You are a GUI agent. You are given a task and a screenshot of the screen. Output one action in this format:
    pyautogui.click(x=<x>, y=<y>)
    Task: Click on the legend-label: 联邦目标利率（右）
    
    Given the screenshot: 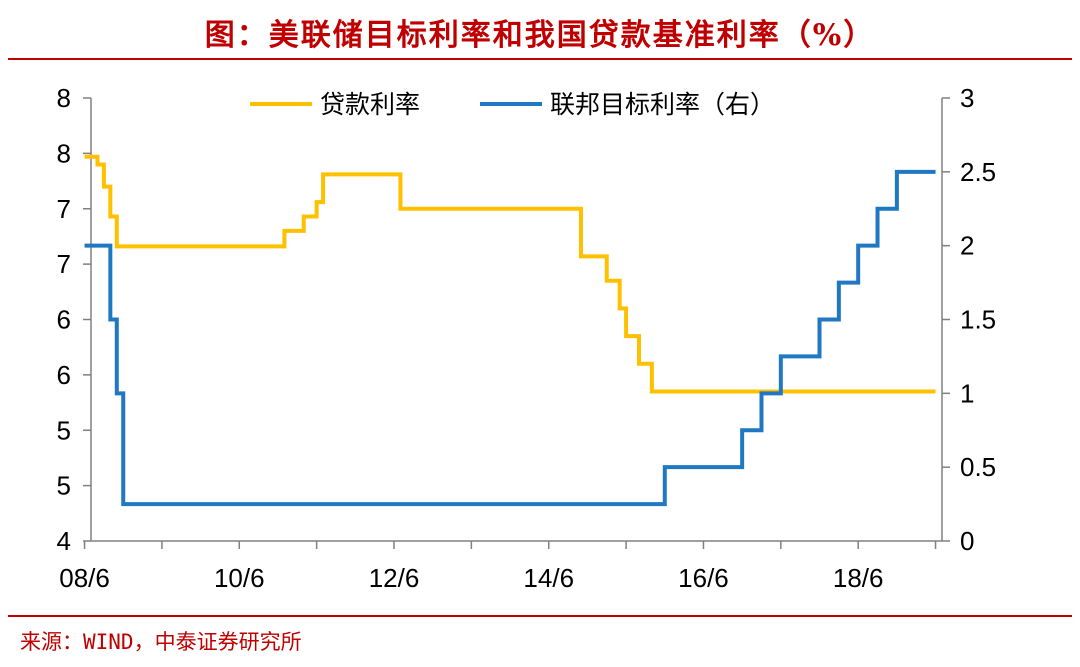 What is the action you would take?
    pyautogui.click(x=662, y=104)
    